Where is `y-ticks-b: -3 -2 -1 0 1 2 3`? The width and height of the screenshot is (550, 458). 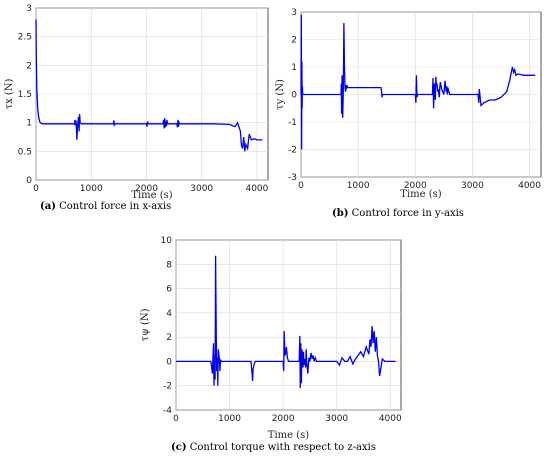 y-ticks-b: -3 -2 -1 0 1 2 3 is located at coordinates (292, 95).